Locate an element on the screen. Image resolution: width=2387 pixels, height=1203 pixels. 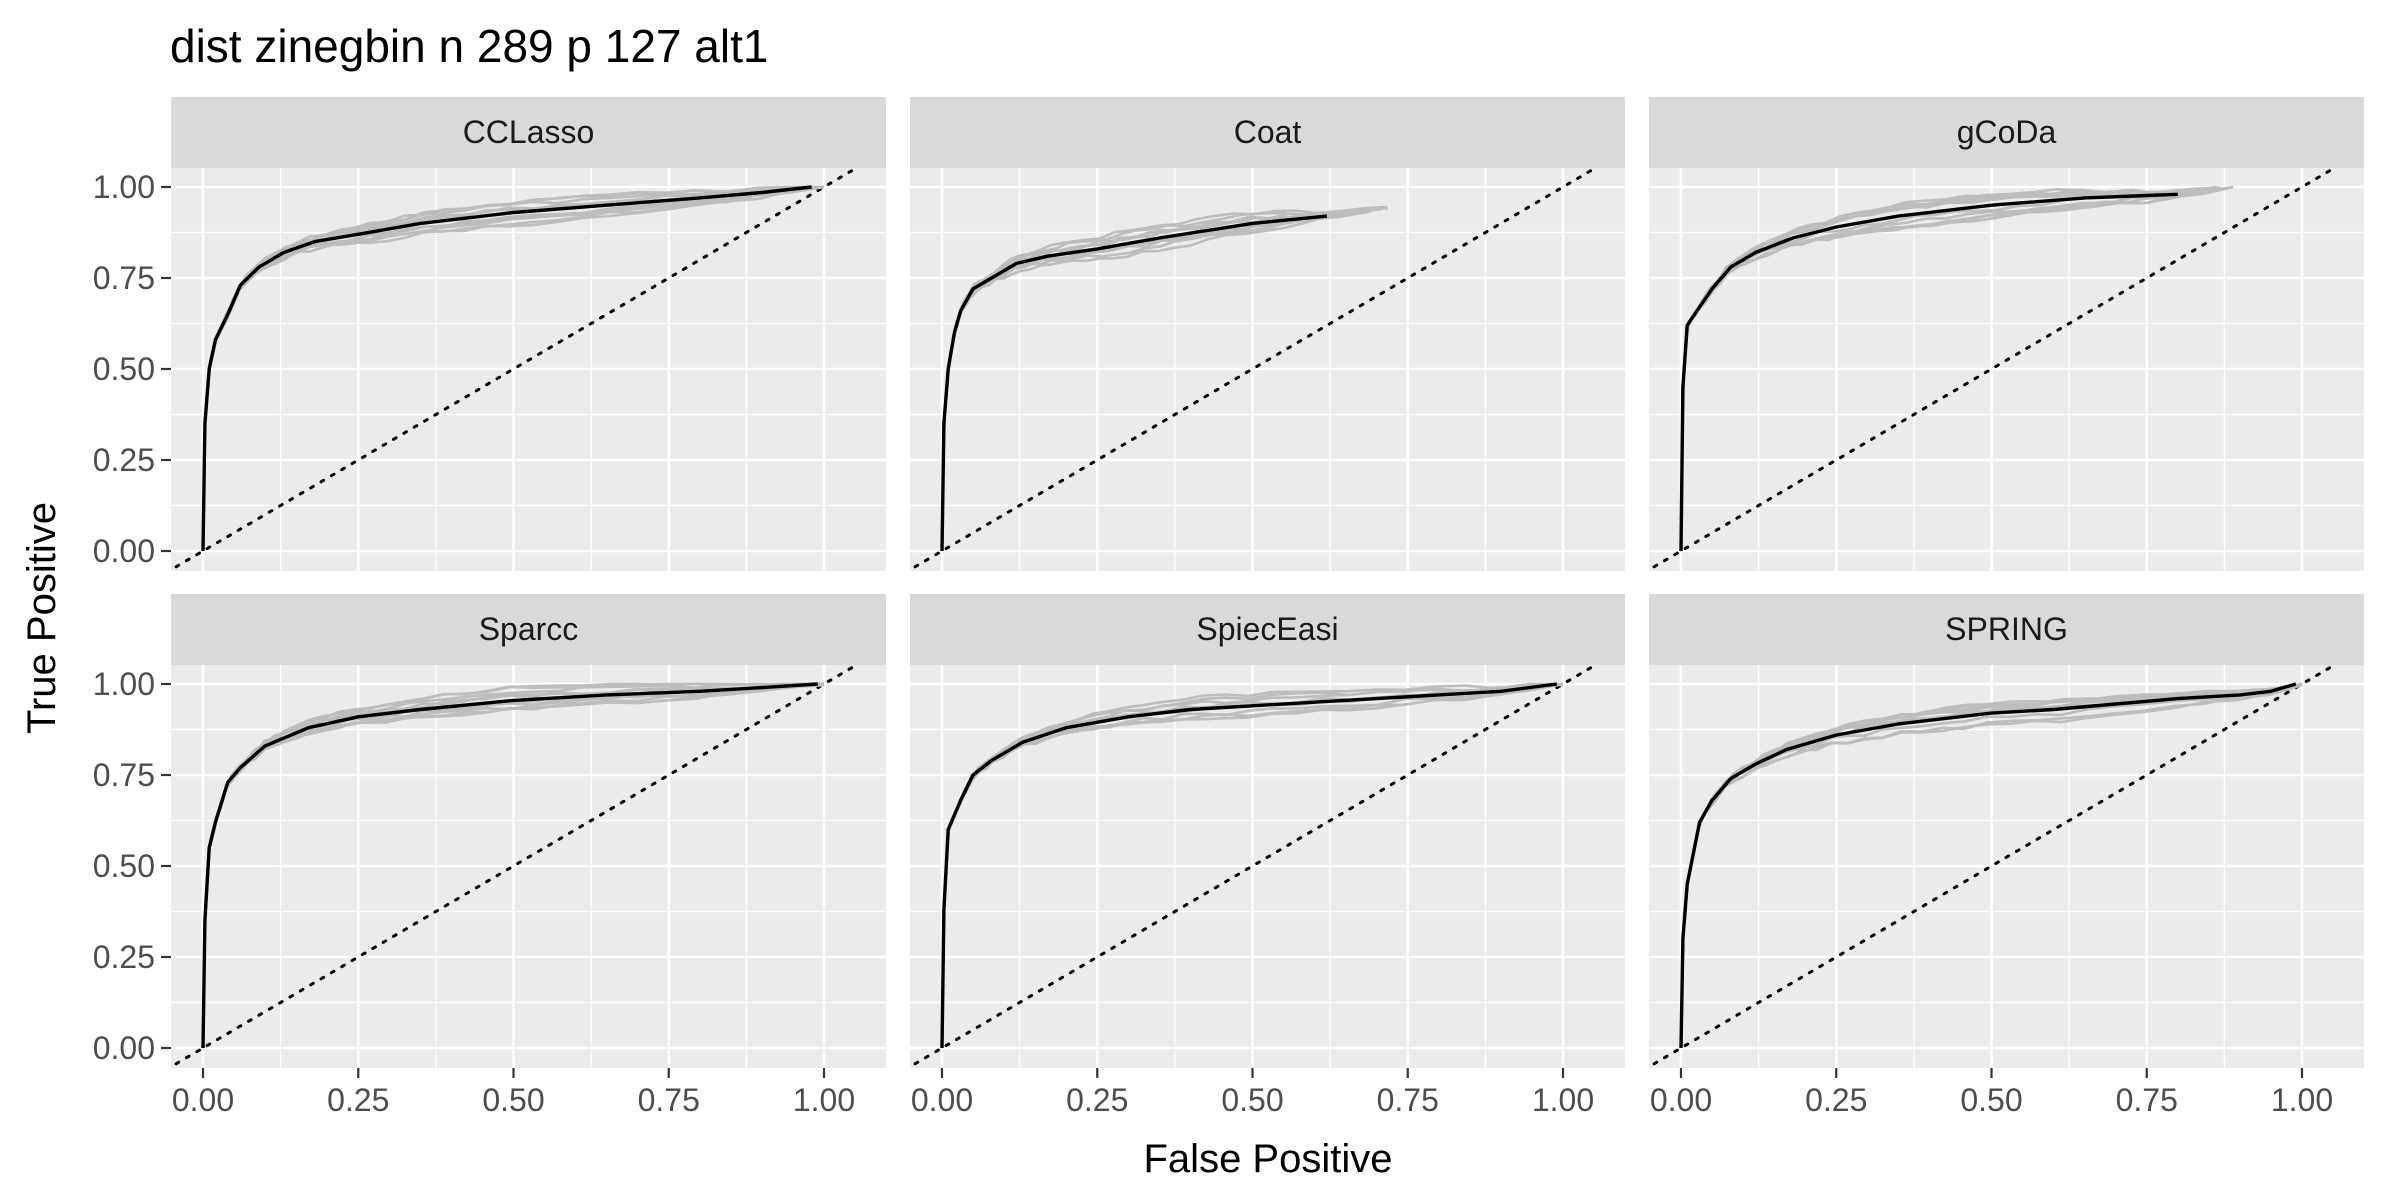
facet-panel-cclasso: CCLasso 0.00 0.25 0.50 0.75 1.00 is located at coordinates (489, 334).